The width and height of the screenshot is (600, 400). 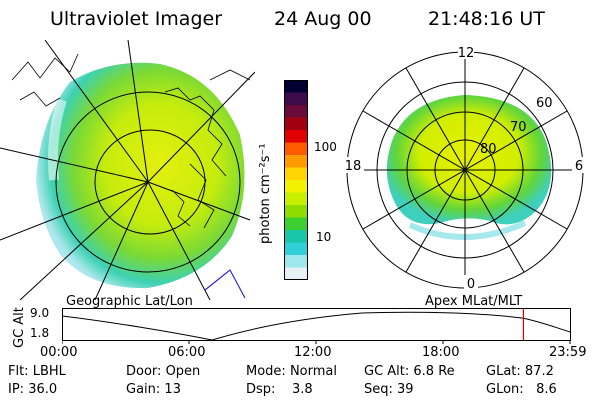 What do you see at coordinates (313, 352) in the screenshot?
I see `altitude-xtick-1200: 12:00` at bounding box center [313, 352].